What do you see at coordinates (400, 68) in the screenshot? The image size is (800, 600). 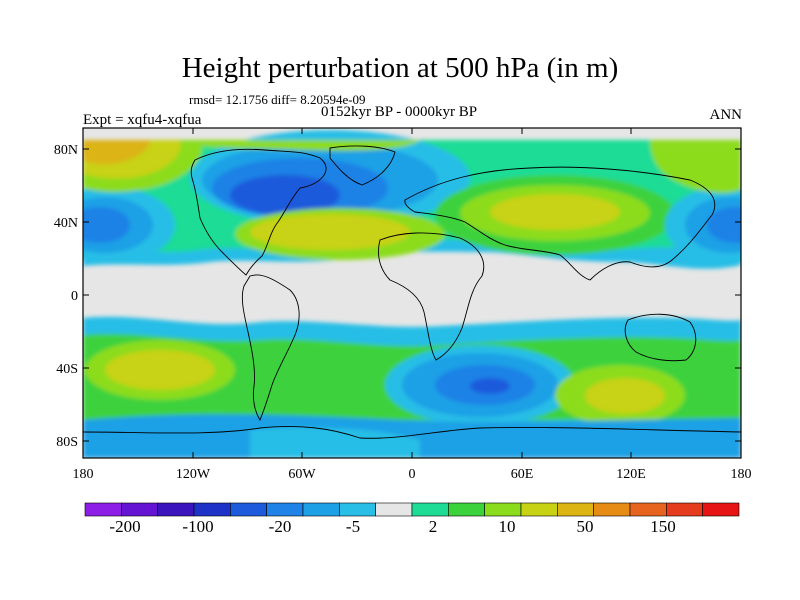 I see `map-title: Height perturbation at 500 hPa (in m)` at bounding box center [400, 68].